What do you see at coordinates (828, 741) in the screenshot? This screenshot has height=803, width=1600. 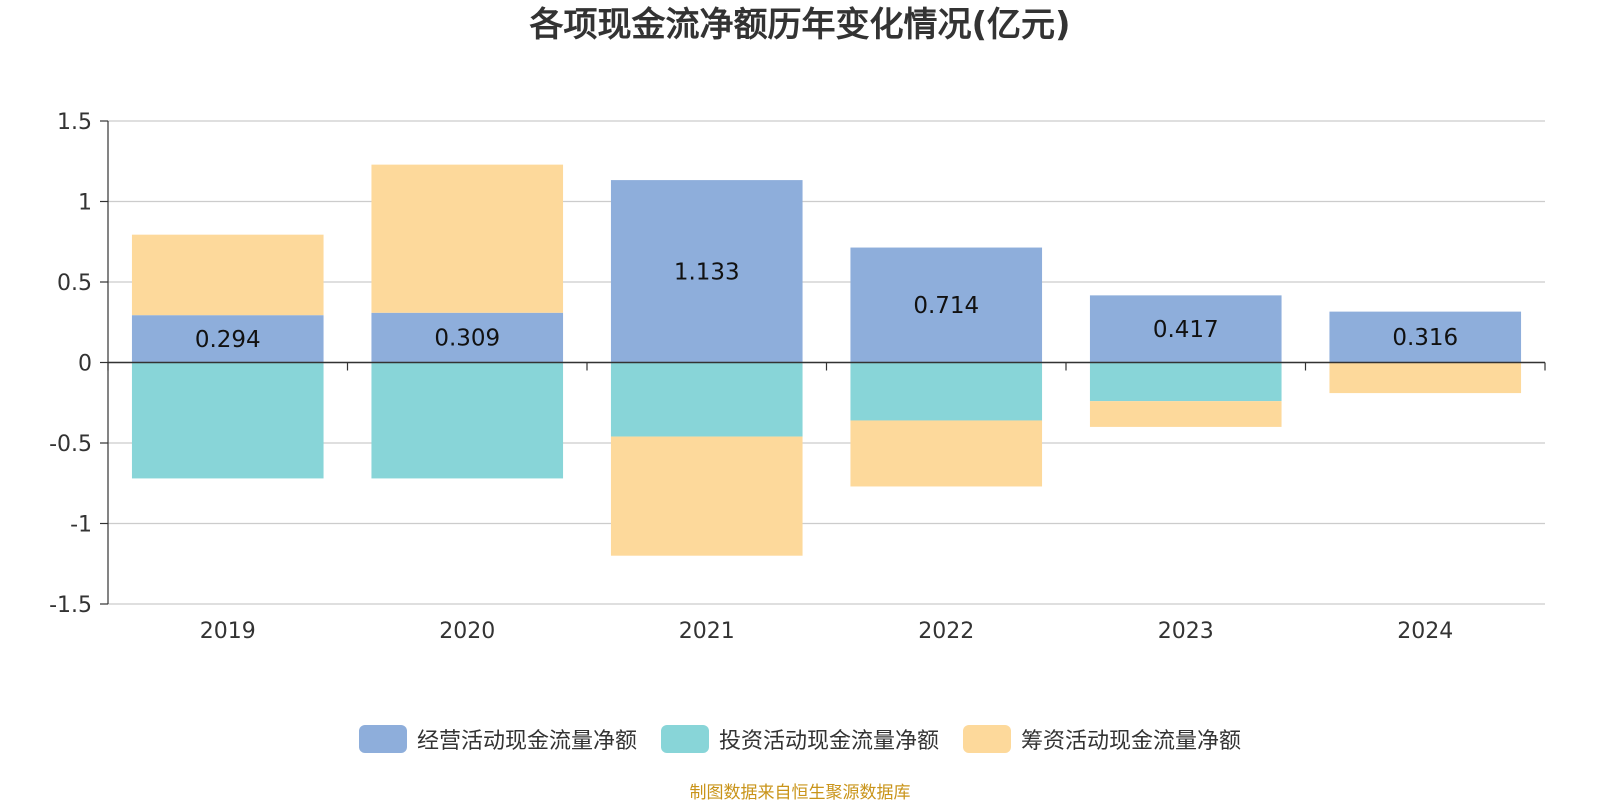 I see `legend-label-investing: 投资活动现金流量净额` at bounding box center [828, 741].